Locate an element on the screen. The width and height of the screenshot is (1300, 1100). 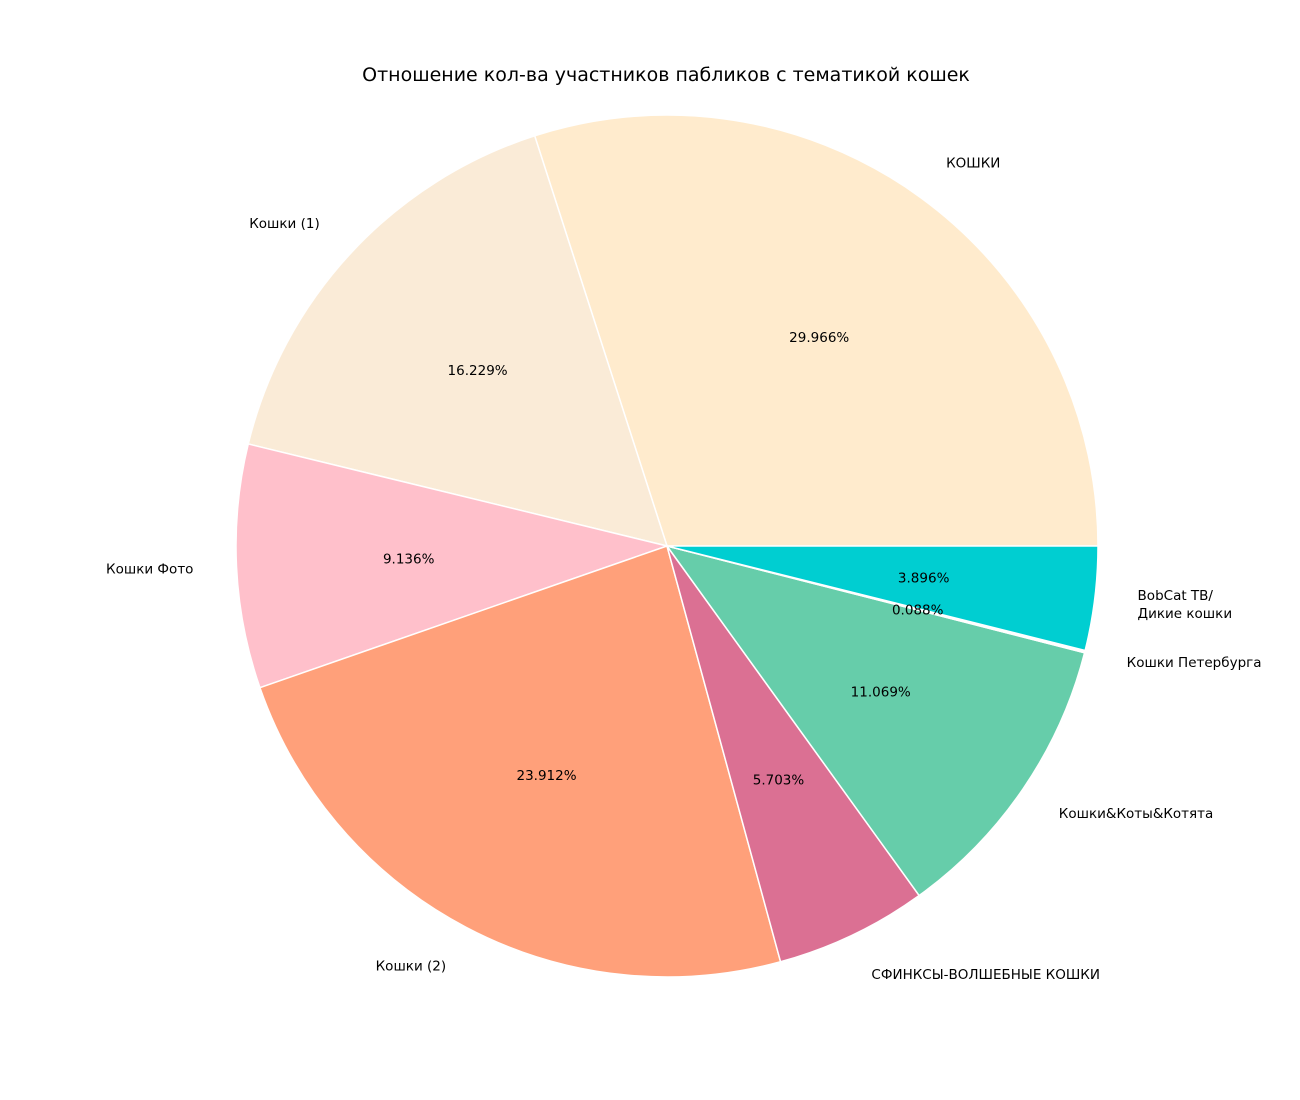
slice-label: СФИНКСЫ-ВОЛШЕБНЫЕ КОШКИ is located at coordinates (985, 975).